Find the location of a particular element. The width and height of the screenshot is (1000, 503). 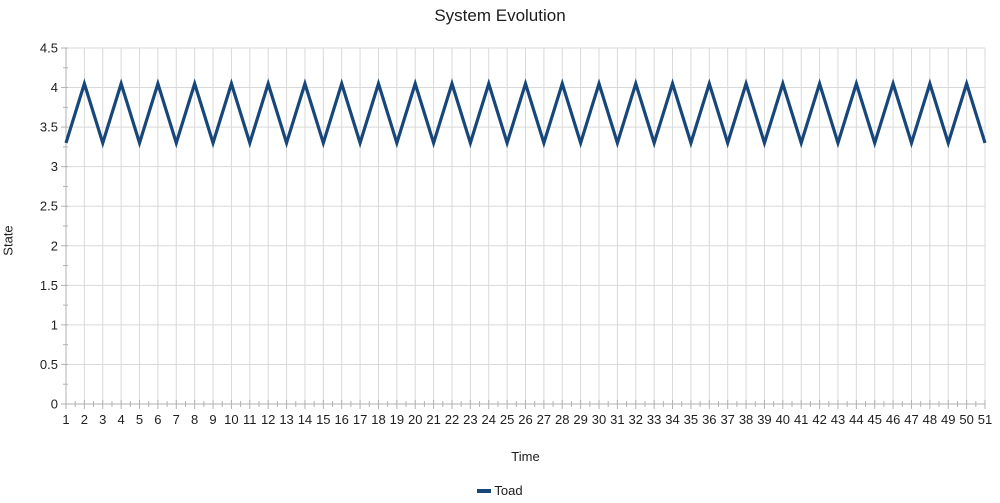

y-tick-labels: 0 0.5 1 1.5 2 2.5 3 3.5 4 4.5 is located at coordinates (49, 226).